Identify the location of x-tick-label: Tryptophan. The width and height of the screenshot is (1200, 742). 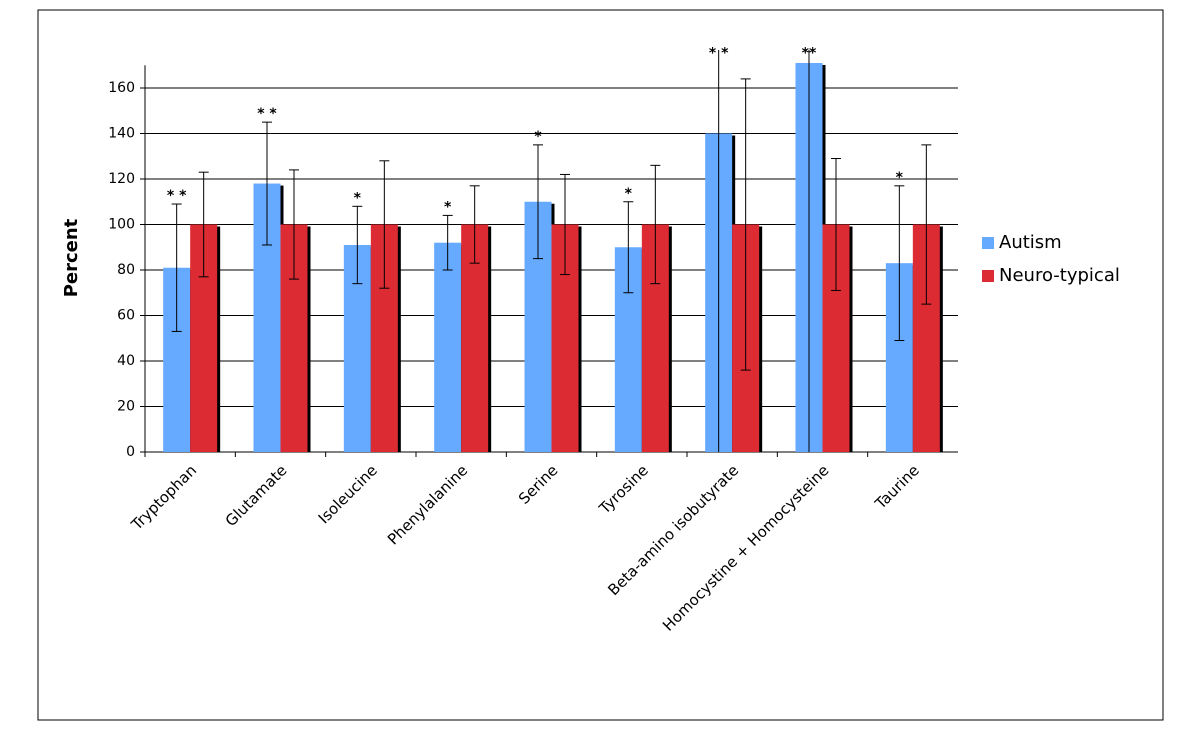
(163, 497).